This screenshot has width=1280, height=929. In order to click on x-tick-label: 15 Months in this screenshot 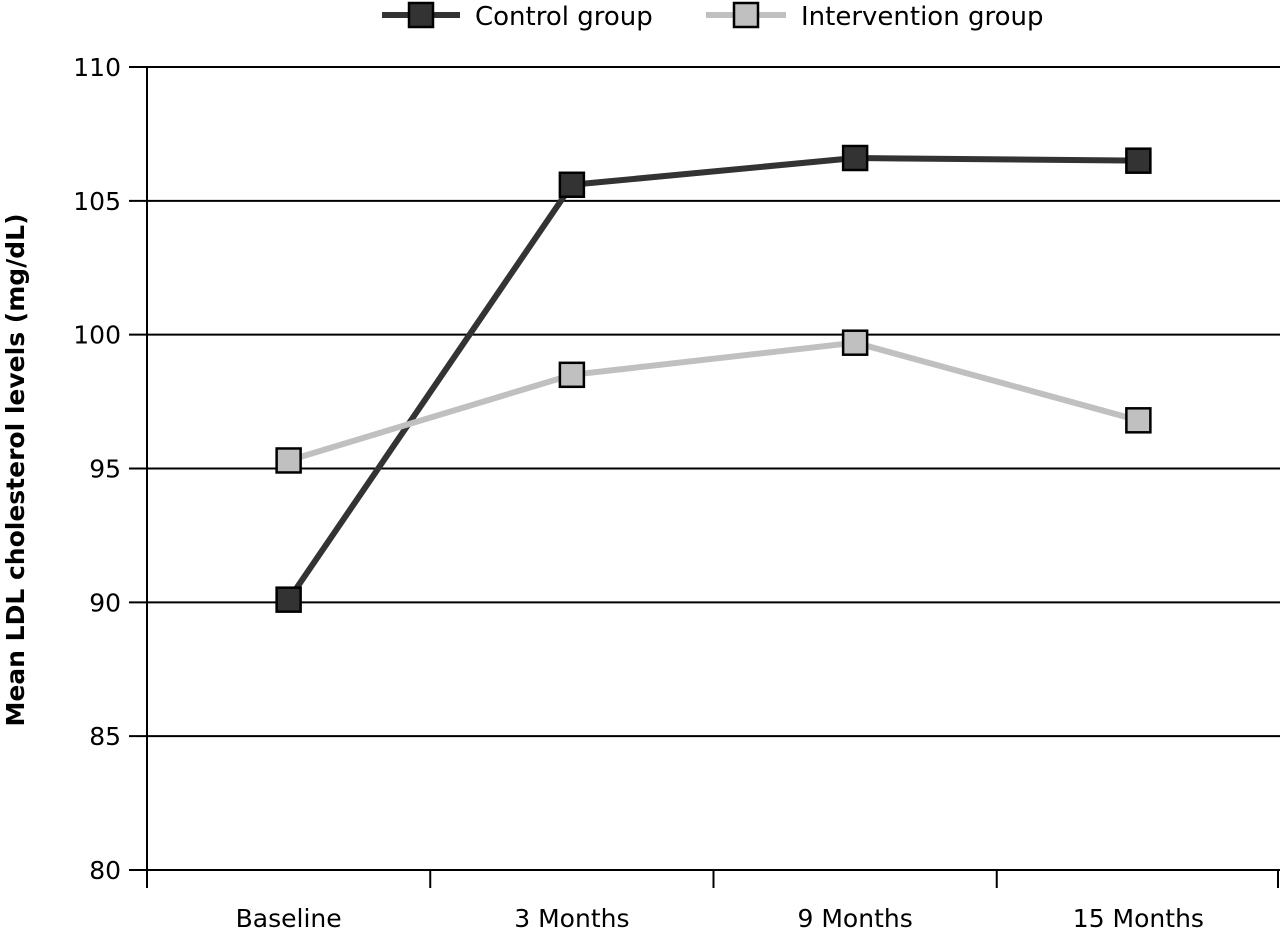, I will do `click(1138, 916)`.